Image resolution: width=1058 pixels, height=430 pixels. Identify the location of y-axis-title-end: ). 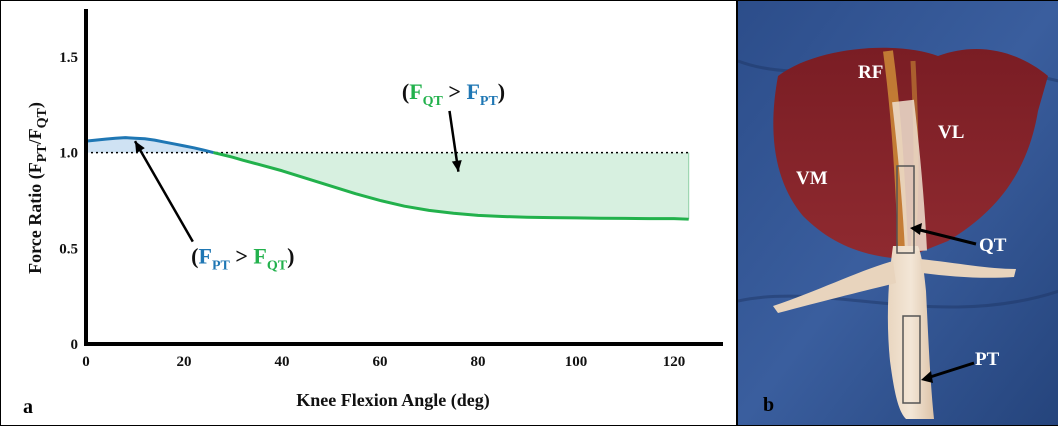
(35, 105).